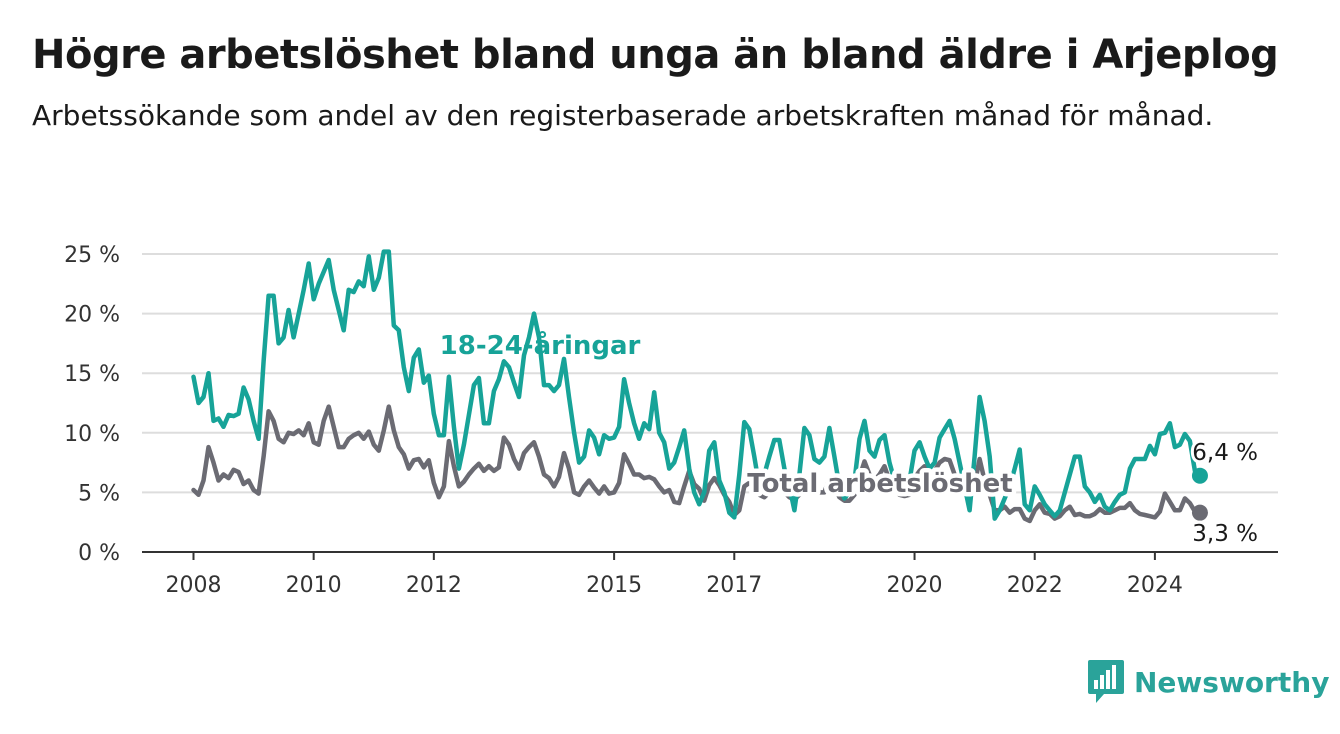 This screenshot has height=734, width=1340. I want to click on y-tick-label: 10 %, so click(92, 434).